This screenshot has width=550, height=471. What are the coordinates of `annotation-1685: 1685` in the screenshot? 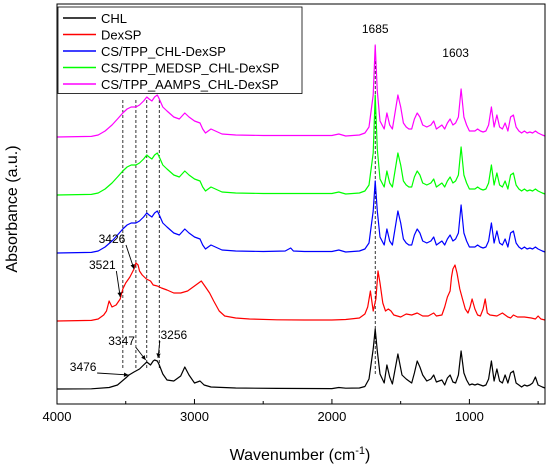 It's located at (375, 29).